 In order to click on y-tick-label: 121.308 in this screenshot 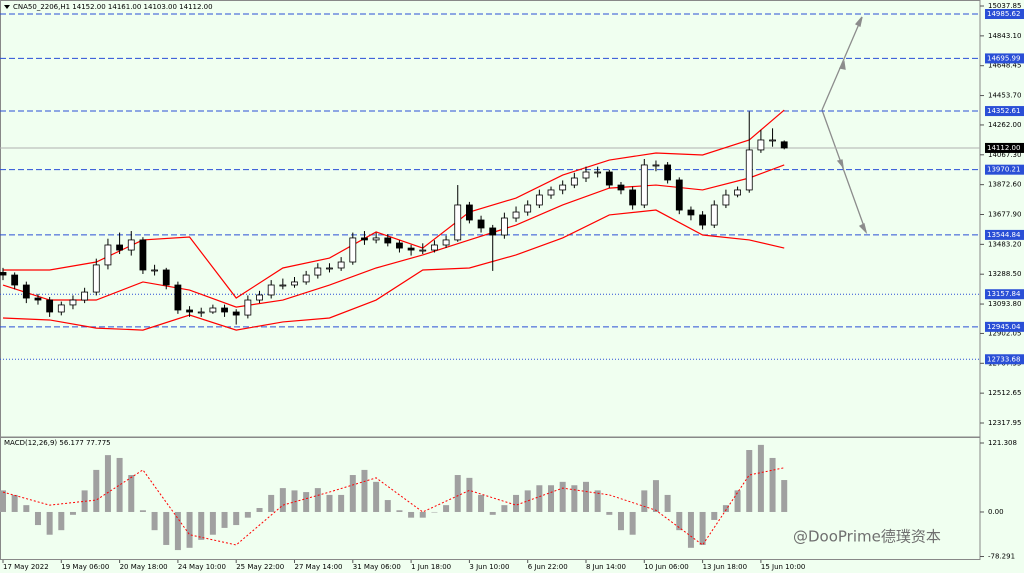, I will do `click(1002, 443)`.